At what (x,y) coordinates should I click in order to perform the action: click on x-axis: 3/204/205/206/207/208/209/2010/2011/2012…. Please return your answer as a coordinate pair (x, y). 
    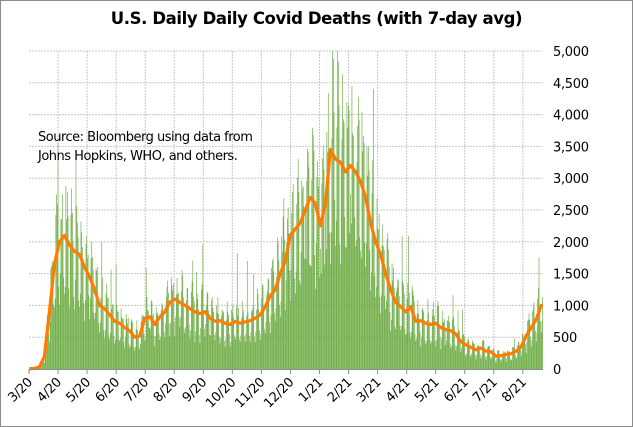
    Looking at the image, I should click on (274, 390).